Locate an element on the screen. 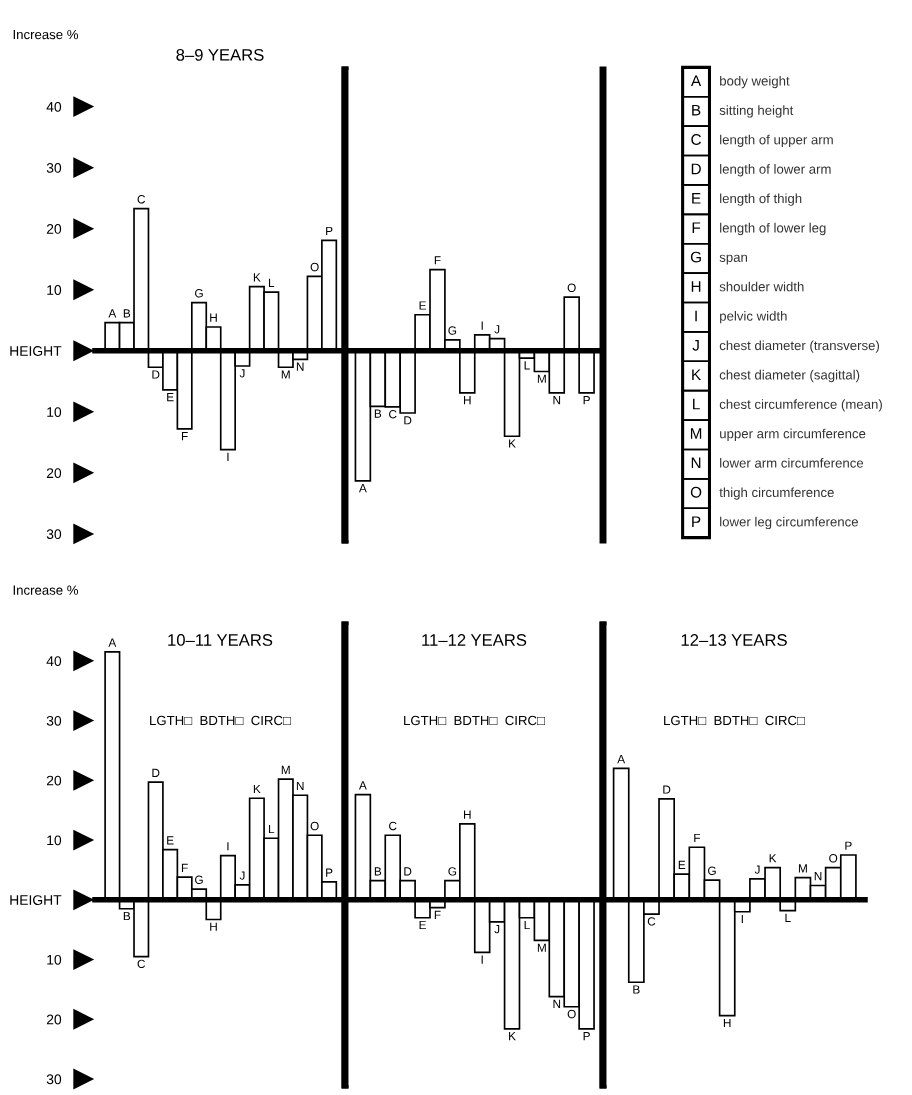 The width and height of the screenshot is (912, 1095). category-label: F is located at coordinates (696, 227).